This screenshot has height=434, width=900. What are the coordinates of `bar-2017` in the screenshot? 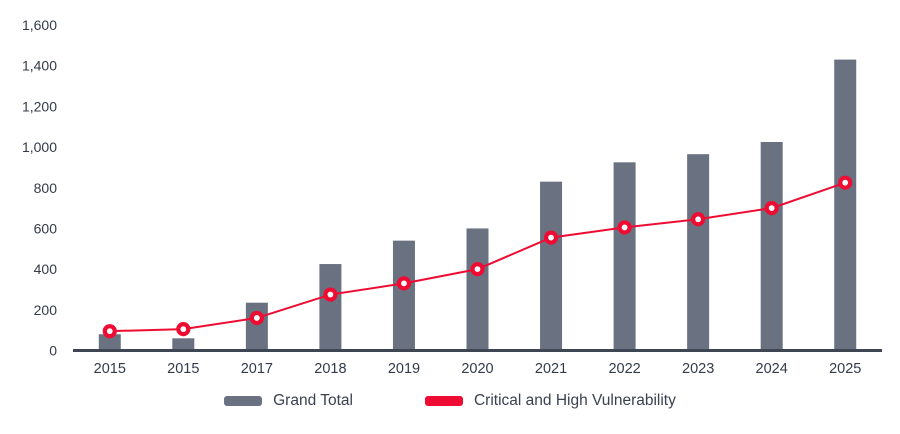 It's located at (256, 325).